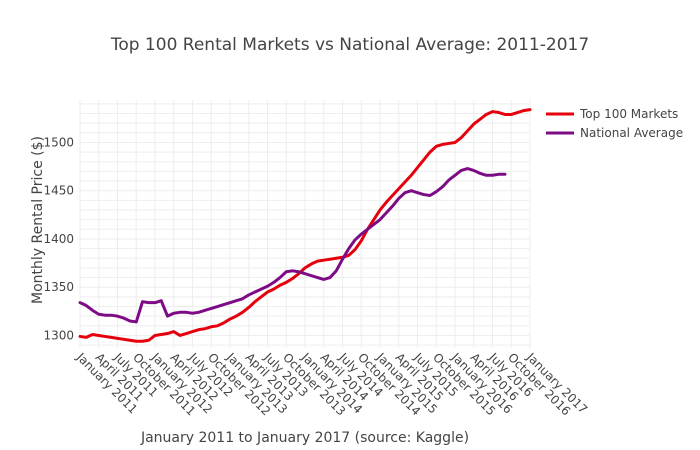  I want to click on y-tick-label: 1350, so click(58, 287).